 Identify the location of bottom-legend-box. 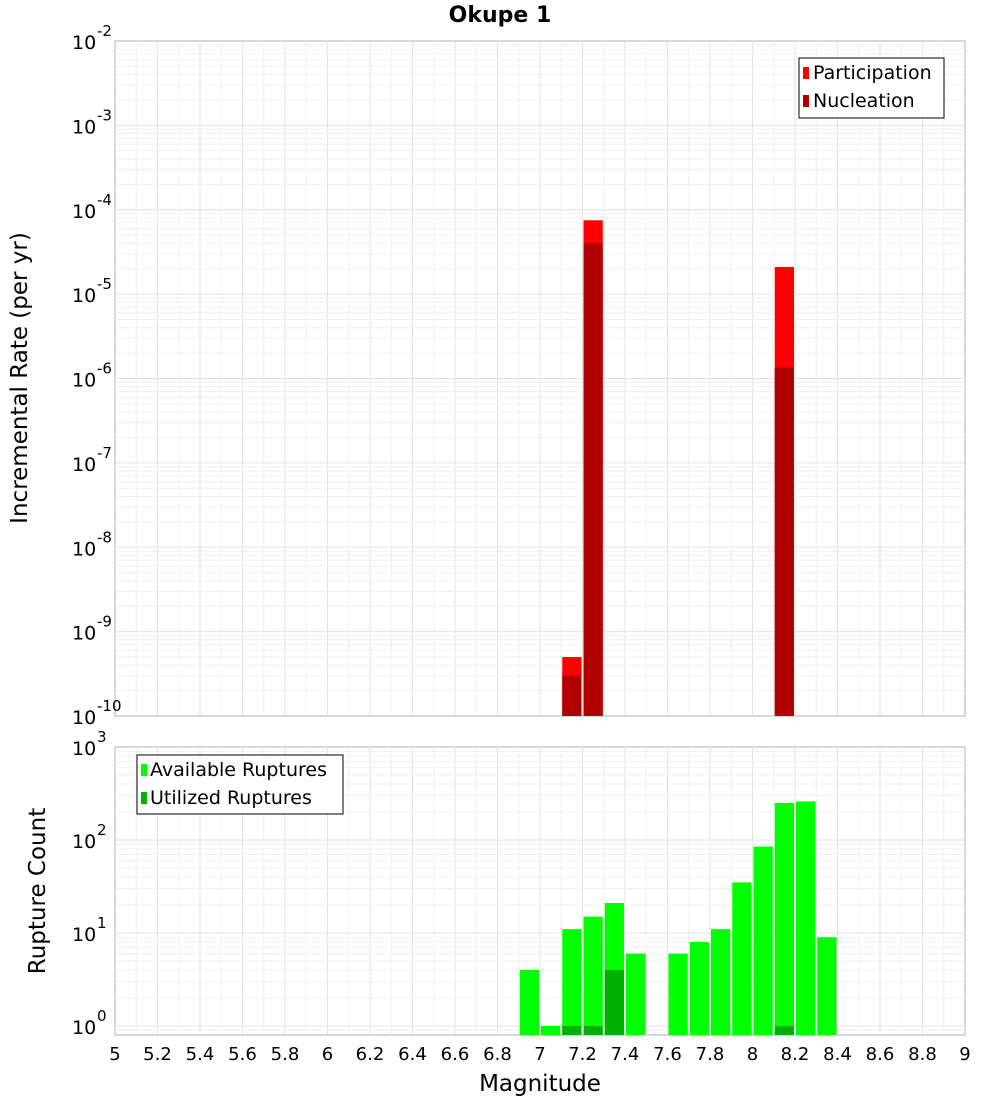
(240, 784).